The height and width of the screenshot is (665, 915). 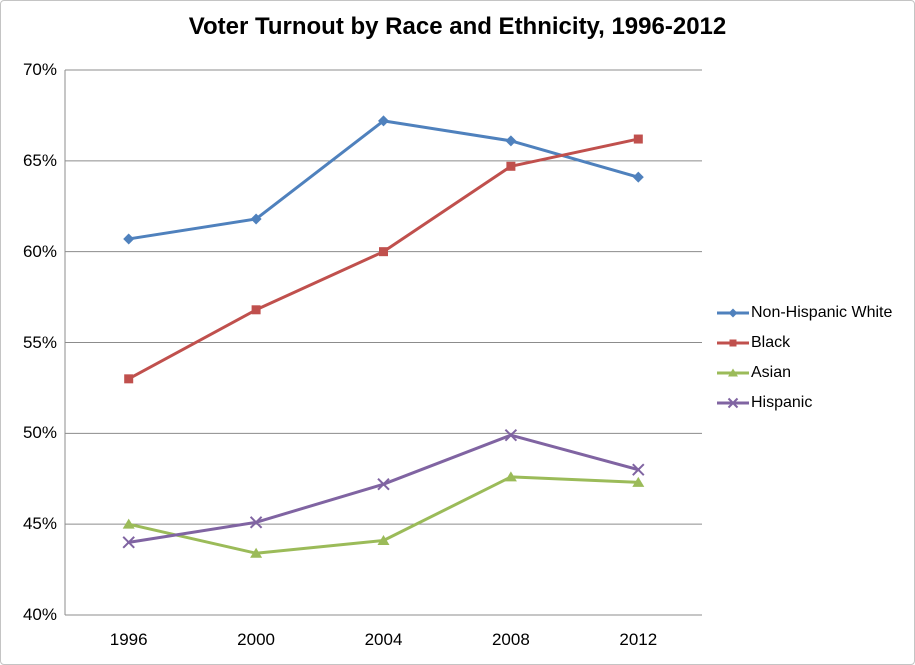 What do you see at coordinates (822, 312) in the screenshot?
I see `legend-label: Non-Hispanic White` at bounding box center [822, 312].